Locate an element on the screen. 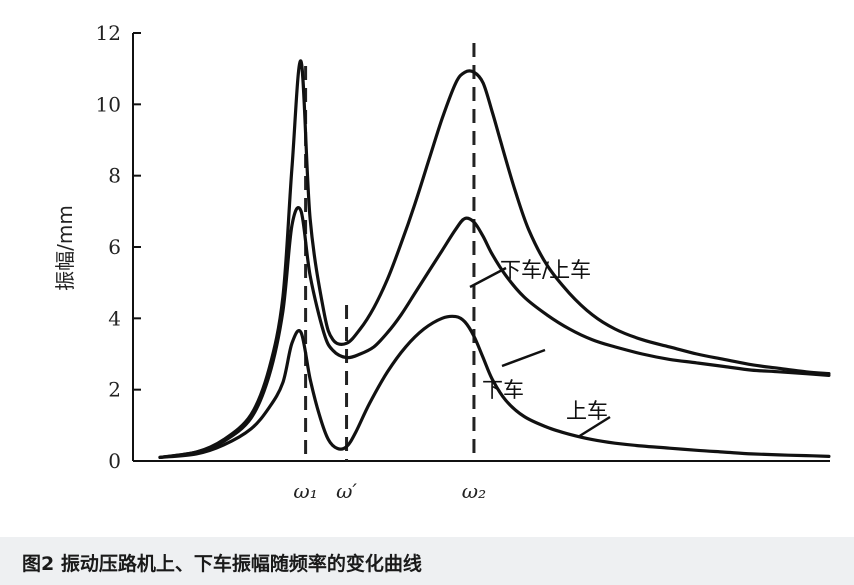  y-tick-label: 10 is located at coordinates (108, 104).